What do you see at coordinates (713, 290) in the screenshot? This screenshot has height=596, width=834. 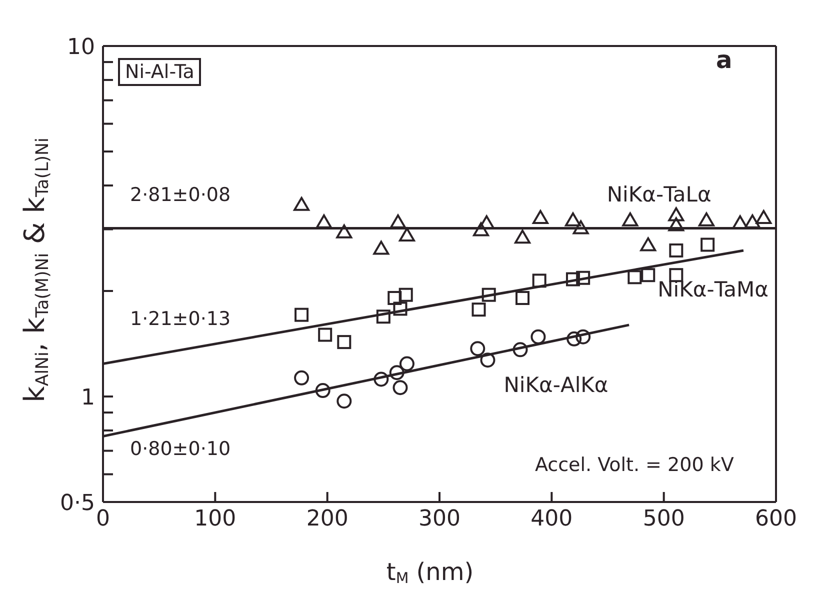 I see `series-label: NiKα-TaMα` at bounding box center [713, 290].